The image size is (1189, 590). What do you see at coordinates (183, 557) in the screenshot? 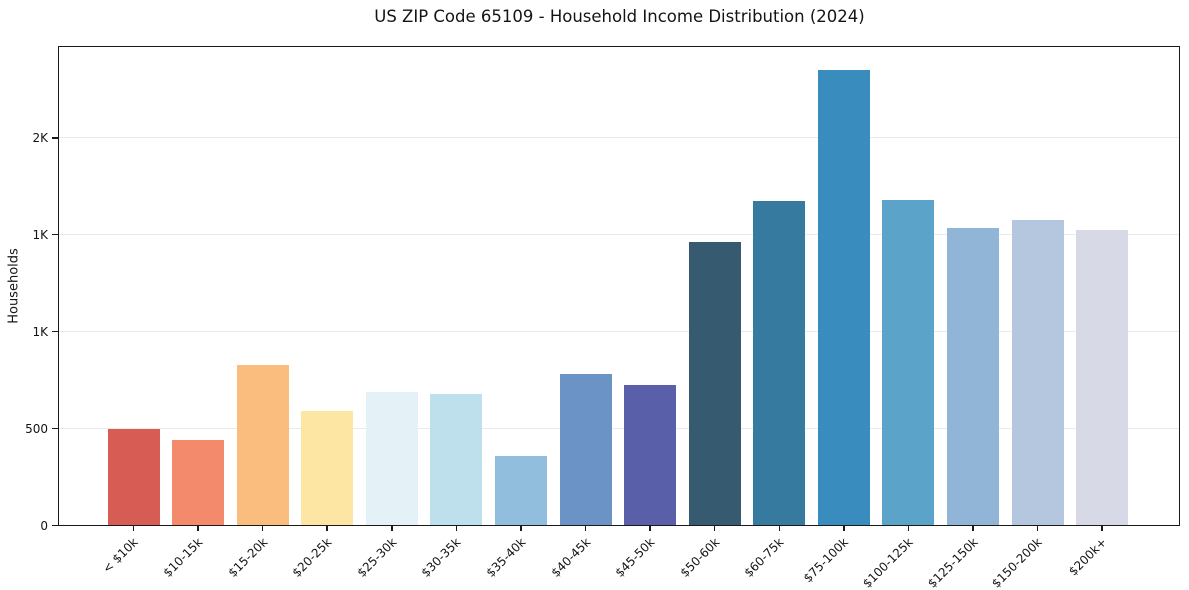
I see `x-tick-label-text: $10-15k` at bounding box center [183, 557].